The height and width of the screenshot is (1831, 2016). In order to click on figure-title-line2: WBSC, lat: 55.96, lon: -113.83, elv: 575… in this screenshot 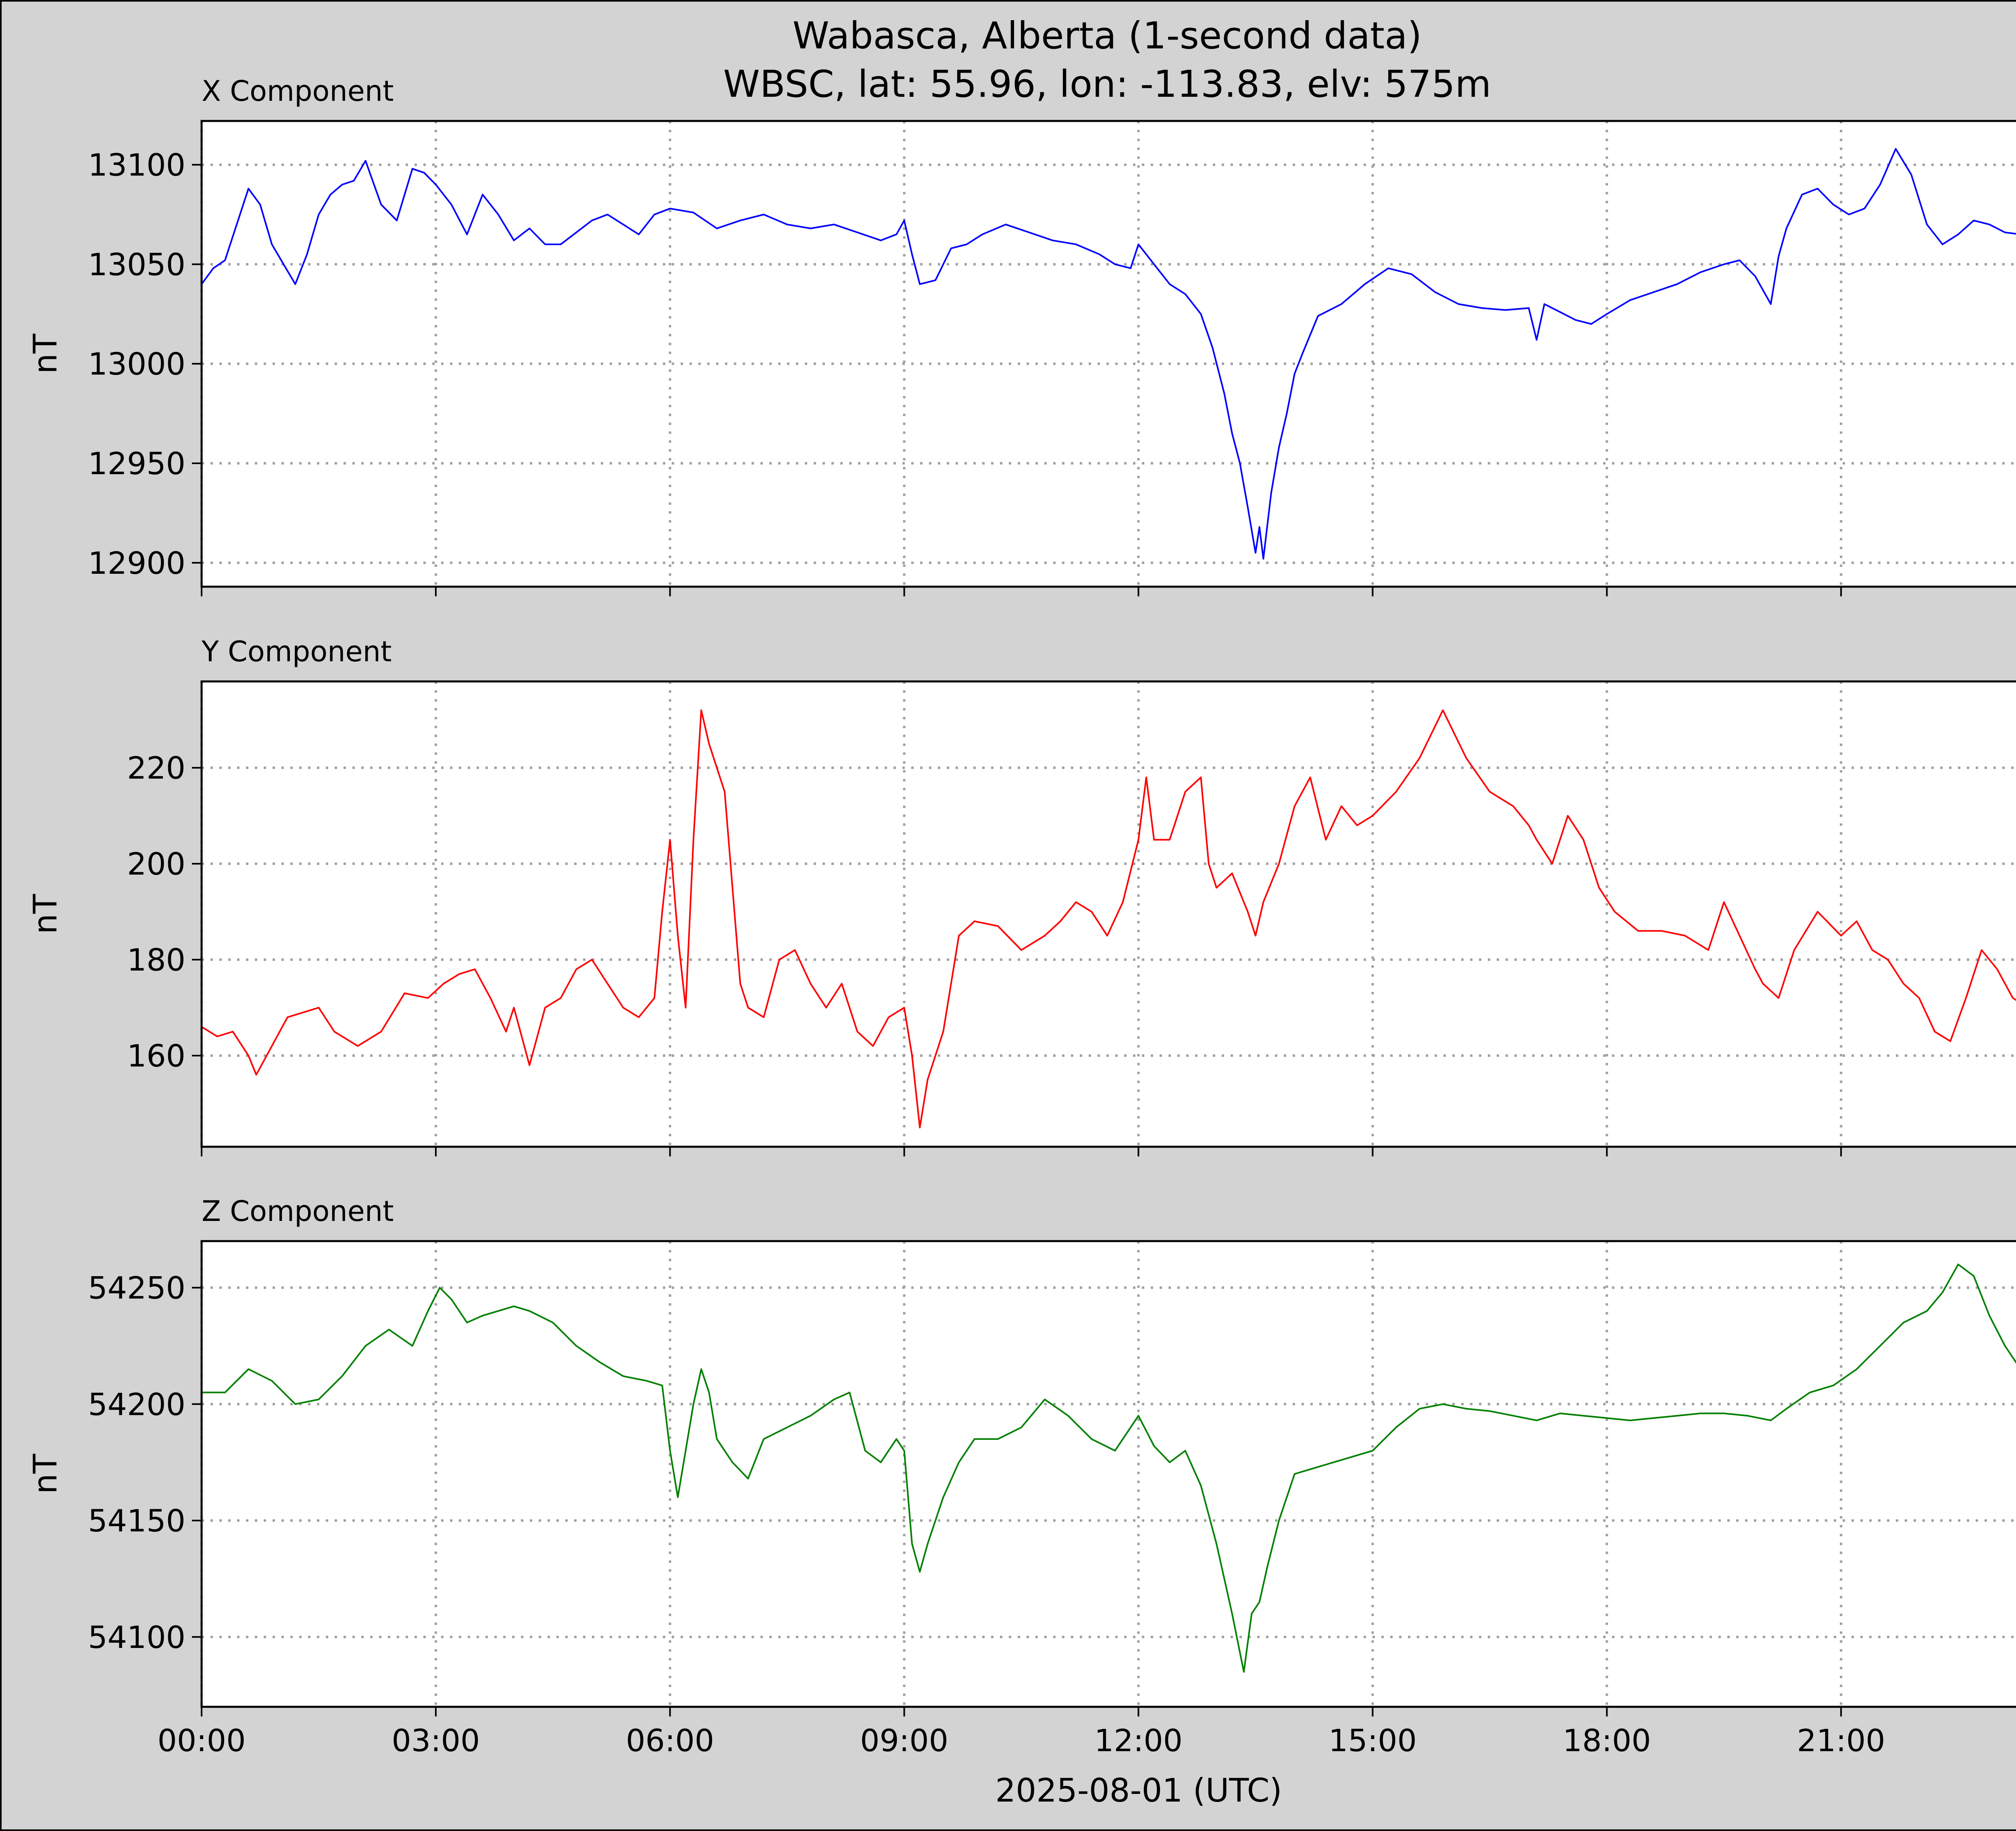, I will do `click(1107, 84)`.